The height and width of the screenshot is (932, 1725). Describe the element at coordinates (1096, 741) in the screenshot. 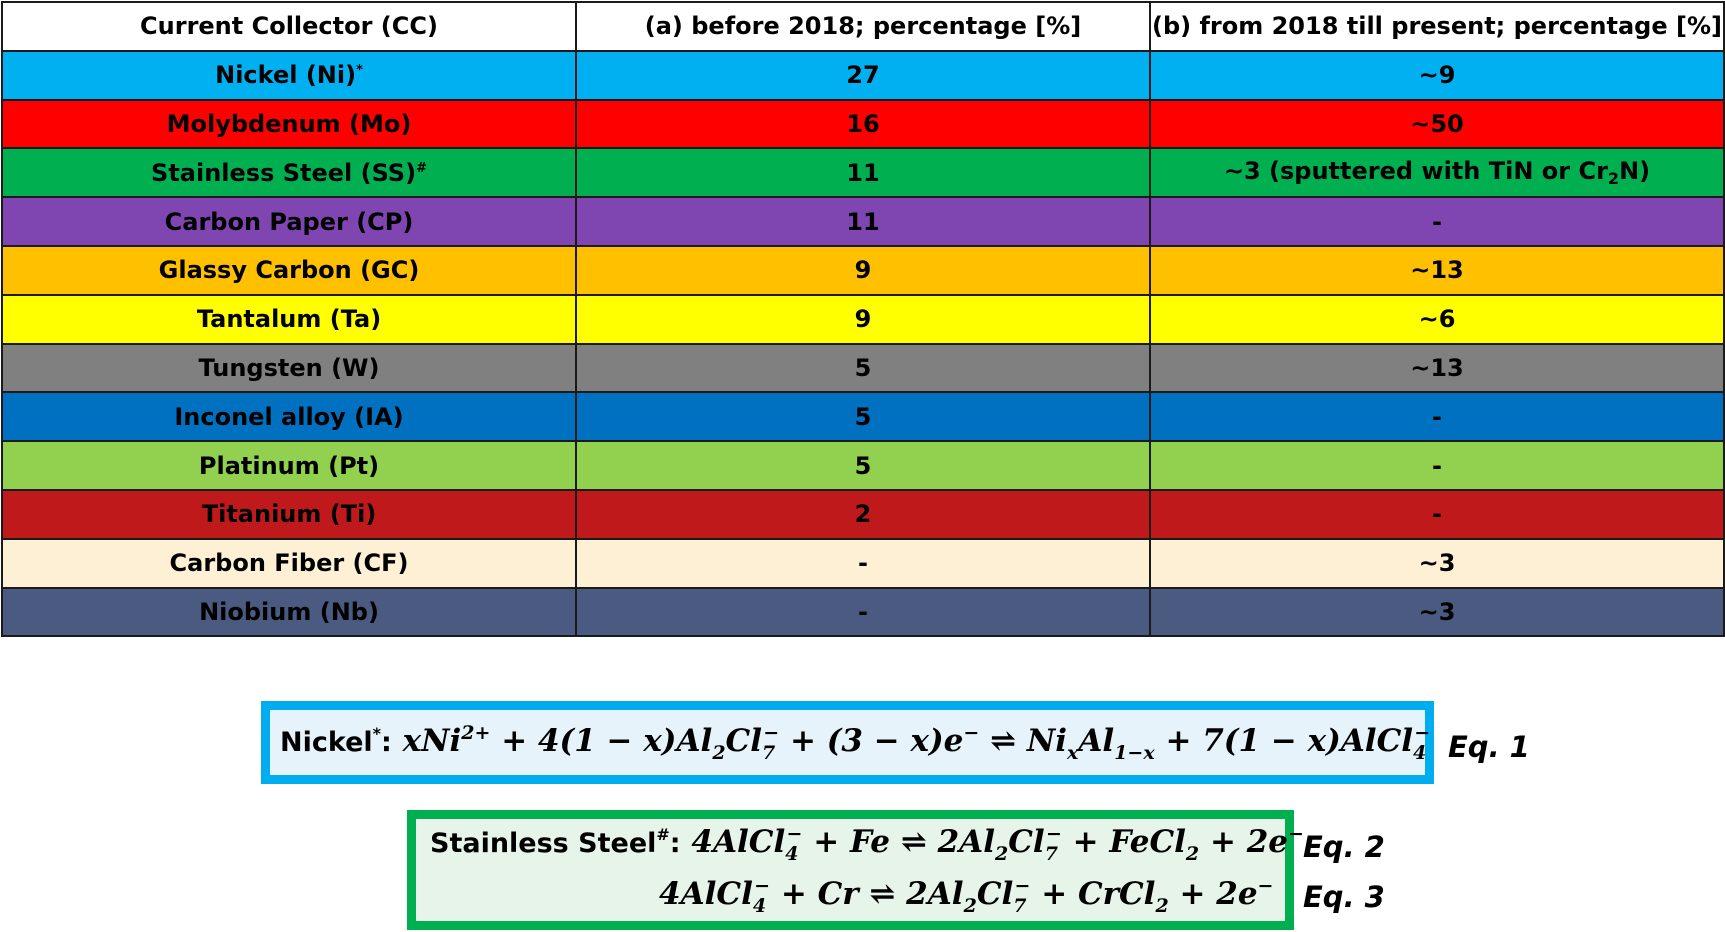

I see `equation-1-term-4b: Al` at that location.